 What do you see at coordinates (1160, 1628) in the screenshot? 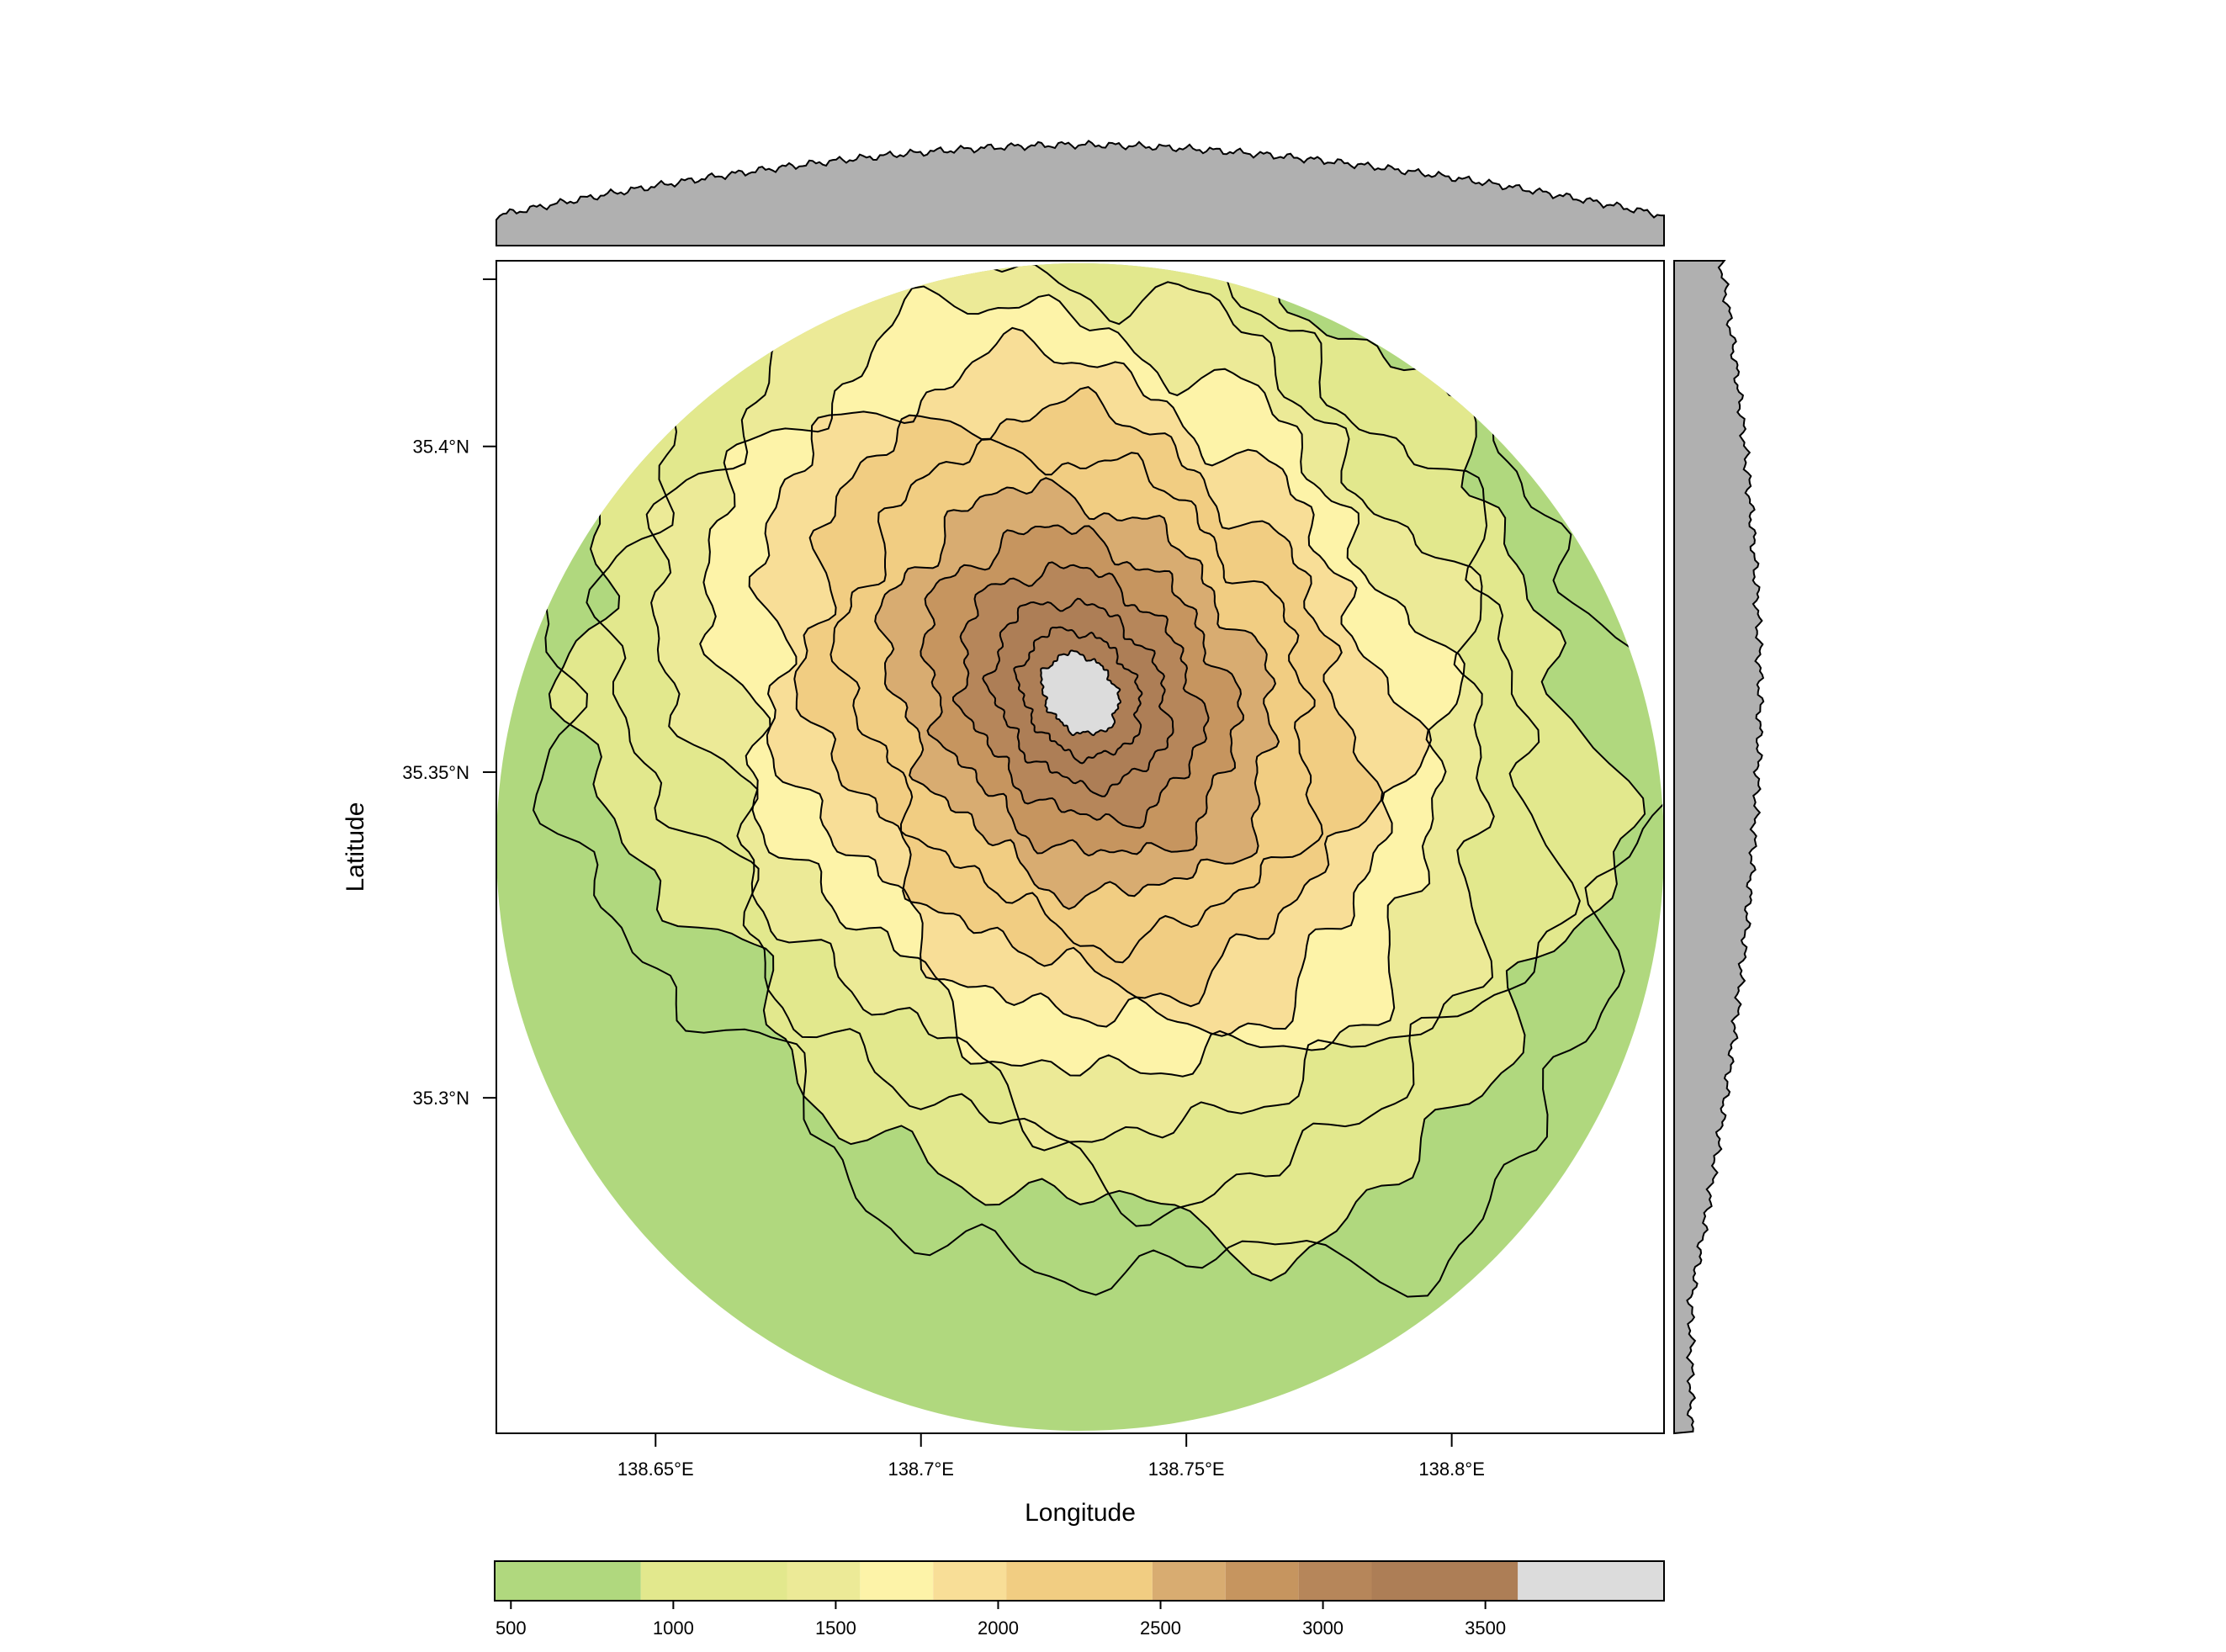
I see `color-key-tick-label: 2500` at bounding box center [1160, 1628].